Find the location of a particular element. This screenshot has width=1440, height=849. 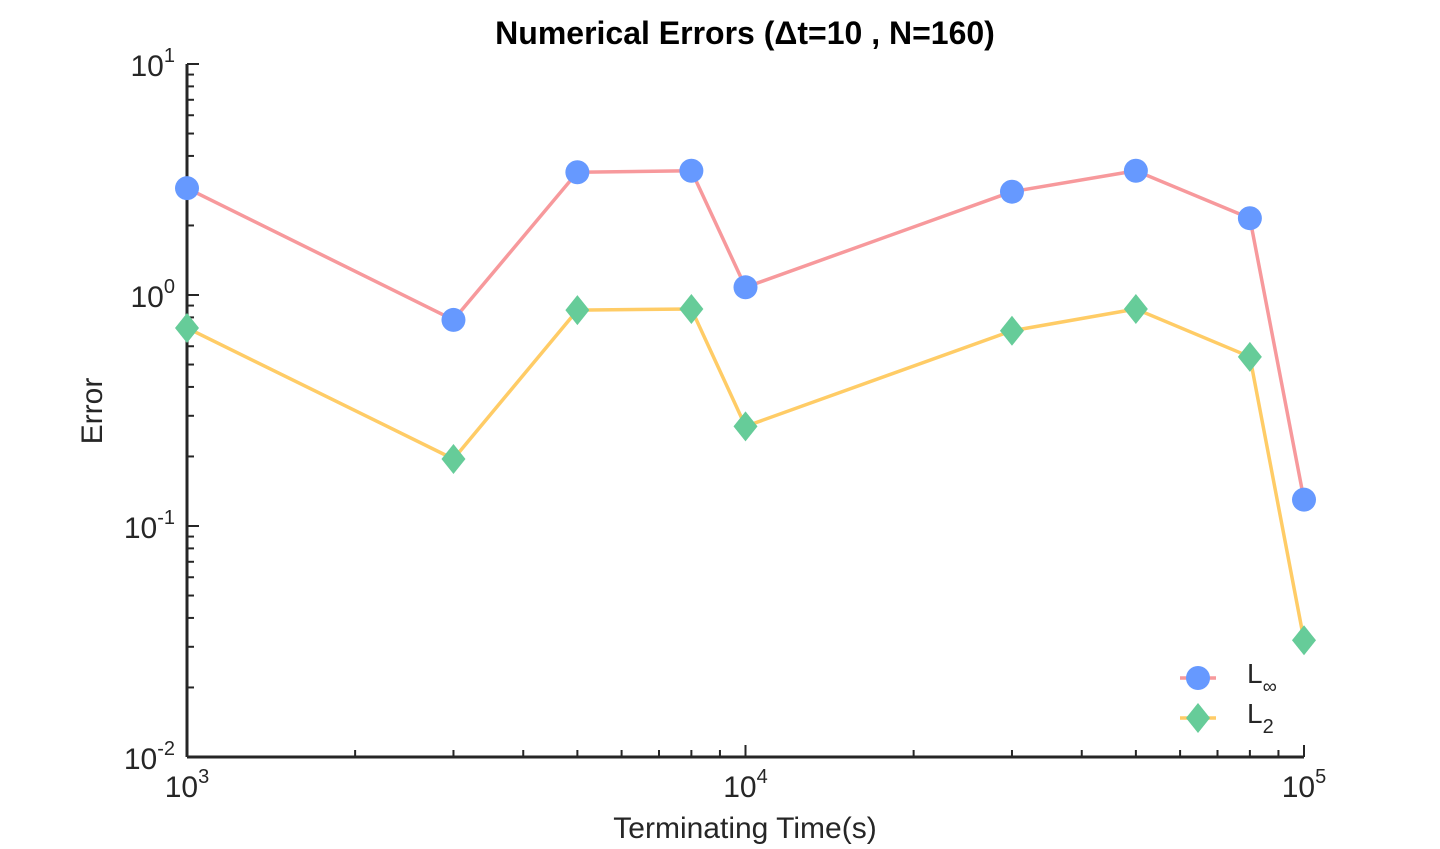

x-tick-label: 10³ is located at coordinates (187, 785).